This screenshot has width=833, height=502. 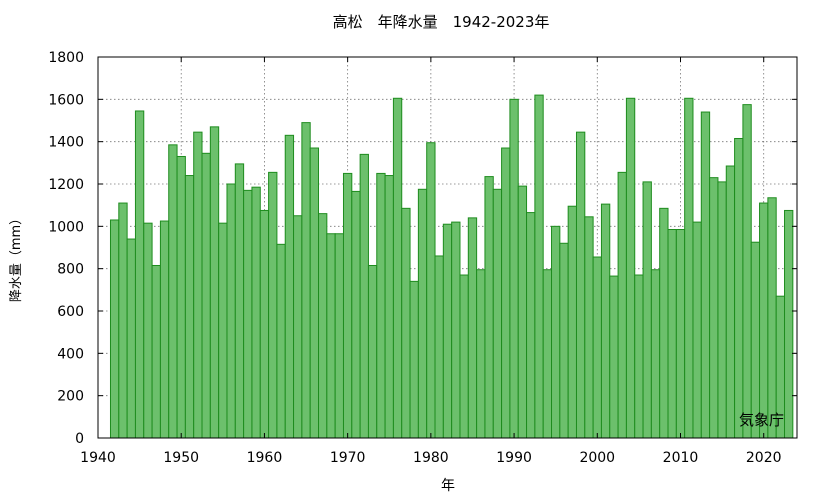 I want to click on x-tick-label: 1970, so click(x=348, y=458).